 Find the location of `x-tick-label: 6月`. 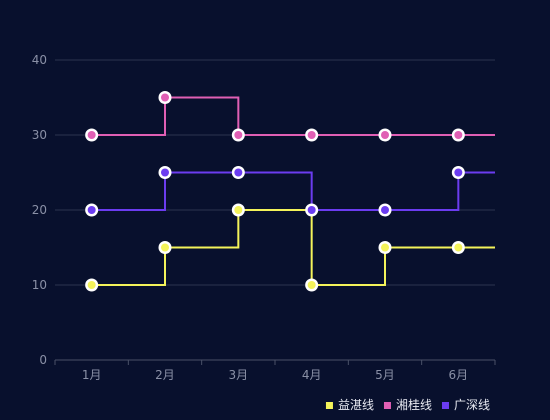

x-tick-label: 6月 is located at coordinates (459, 375).